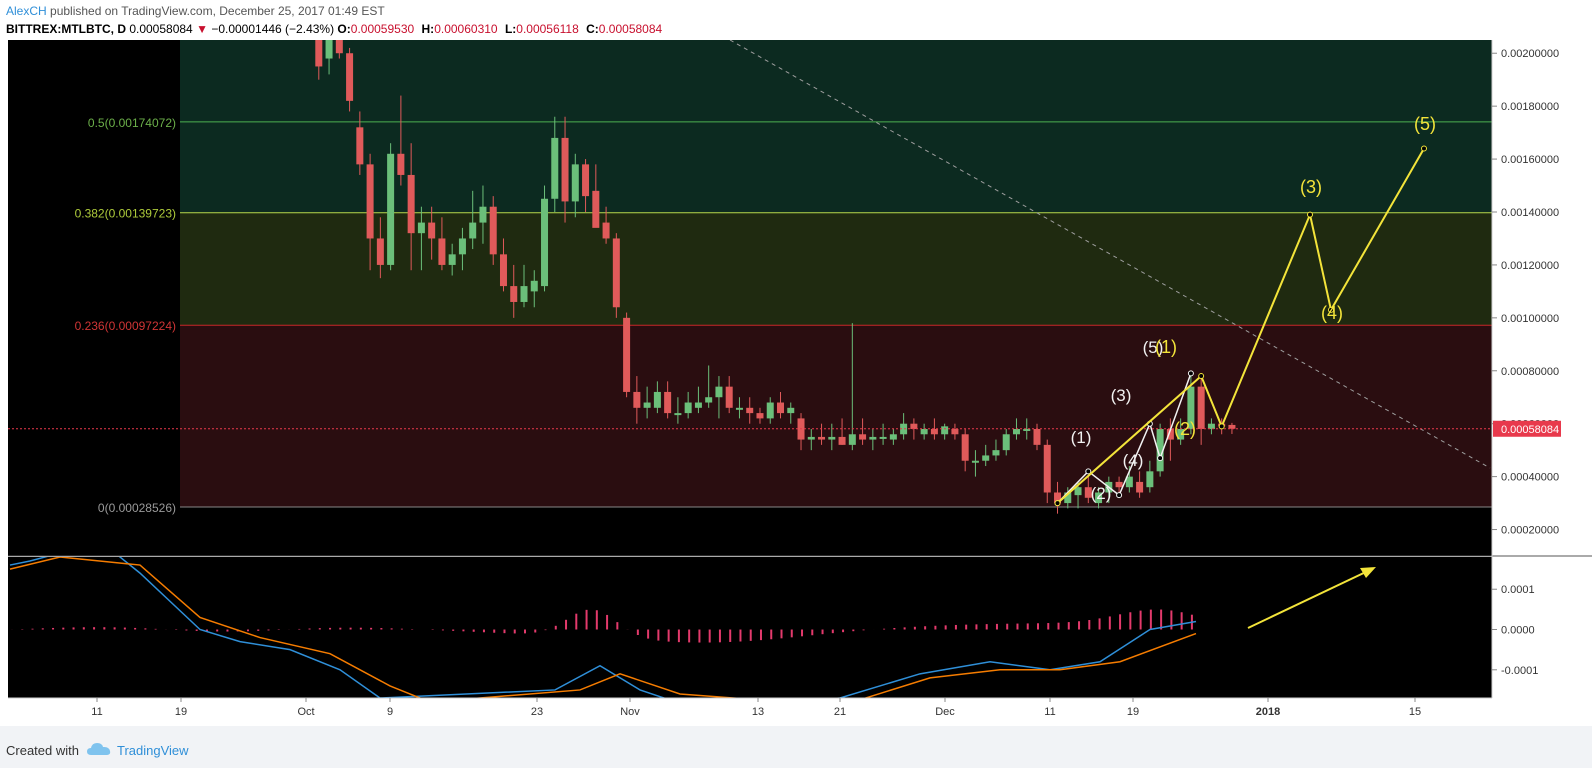 The height and width of the screenshot is (768, 1592). What do you see at coordinates (1519, 671) in the screenshot?
I see `macd-tick-label: -0.0001` at bounding box center [1519, 671].